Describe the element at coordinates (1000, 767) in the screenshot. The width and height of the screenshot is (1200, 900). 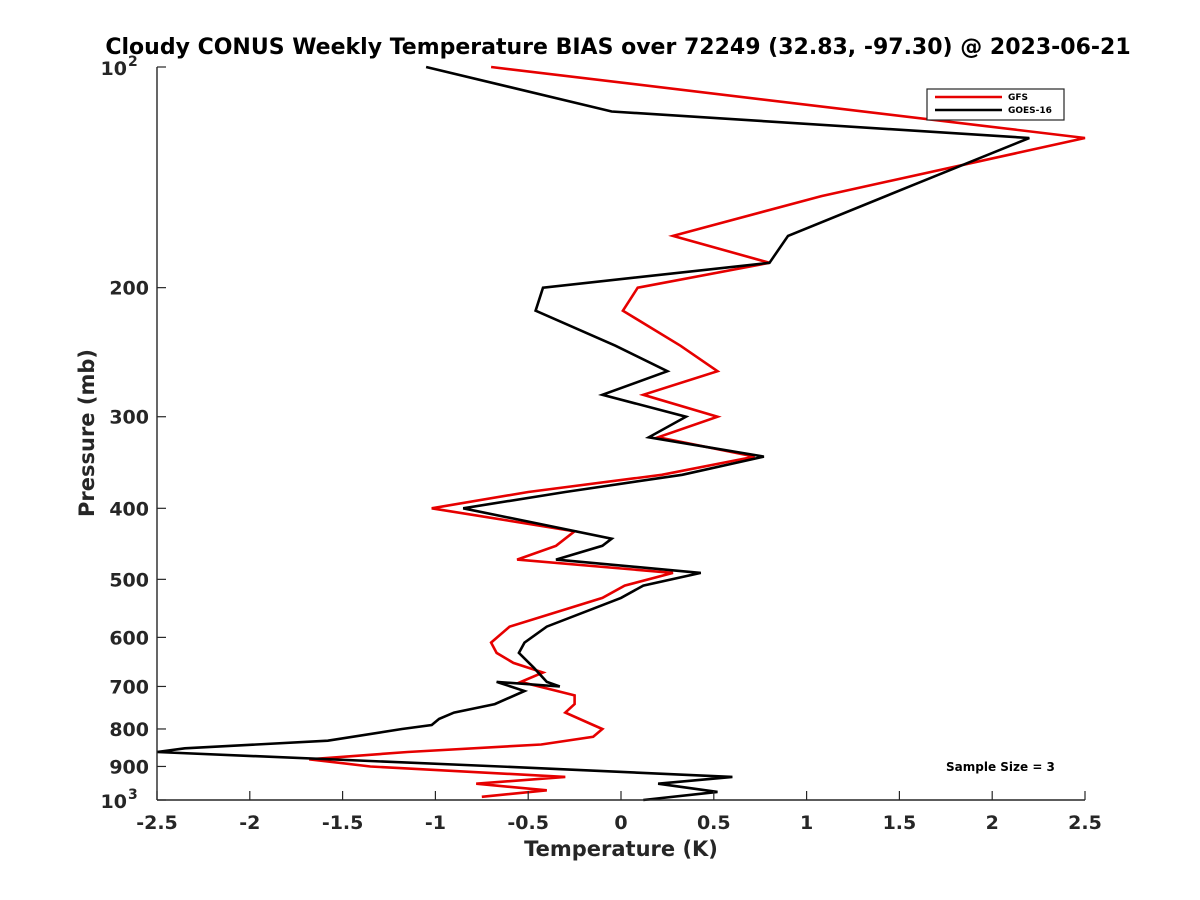
I see `sample-size-annotation: Sample Size = 3` at that location.